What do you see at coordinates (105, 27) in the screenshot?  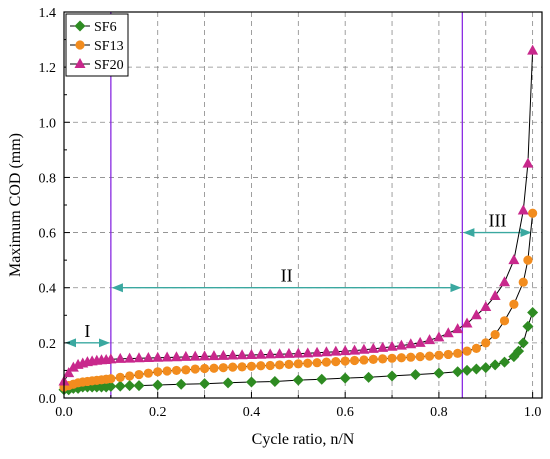 I see `legend-label: SF6` at bounding box center [105, 27].